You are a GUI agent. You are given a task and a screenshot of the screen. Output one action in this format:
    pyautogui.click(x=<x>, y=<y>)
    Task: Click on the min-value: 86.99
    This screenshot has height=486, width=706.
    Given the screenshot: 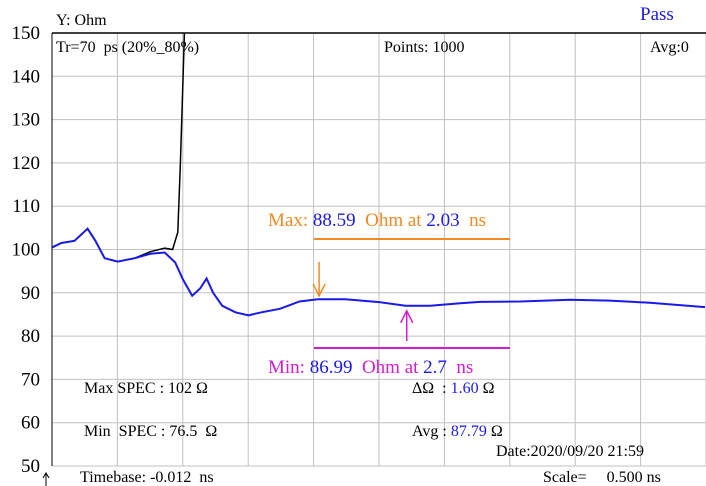 What is the action you would take?
    pyautogui.click(x=331, y=367)
    